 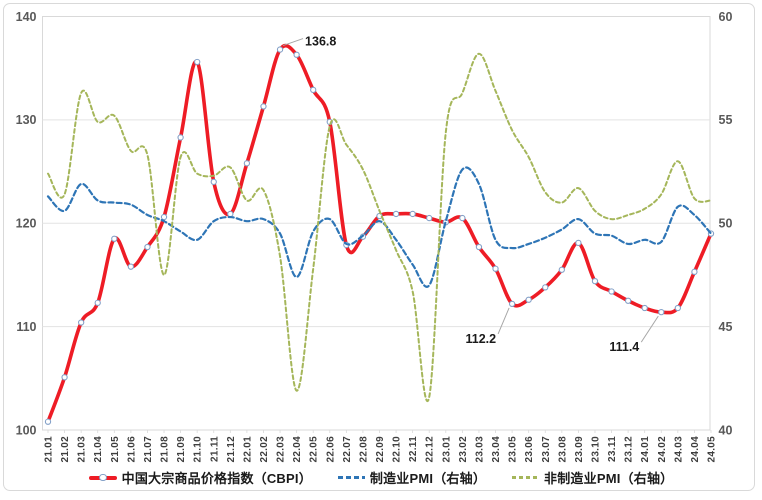 I want to click on x-axis-tick-label: 21.10, so click(x=198, y=449).